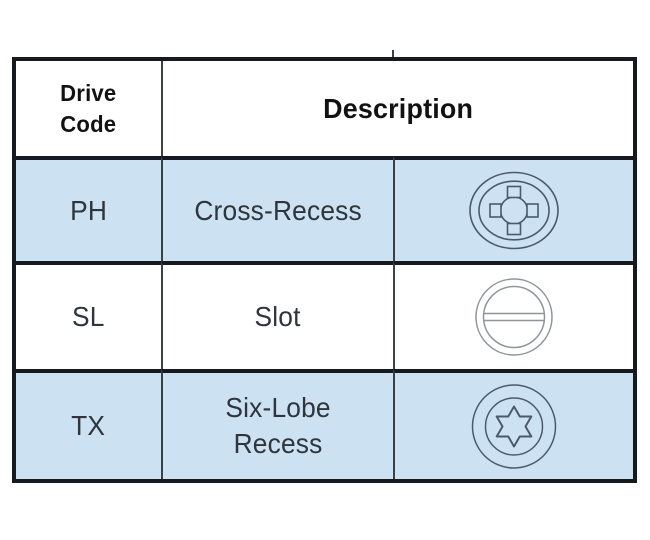  I want to click on drive-code-value: PH, so click(88, 210).